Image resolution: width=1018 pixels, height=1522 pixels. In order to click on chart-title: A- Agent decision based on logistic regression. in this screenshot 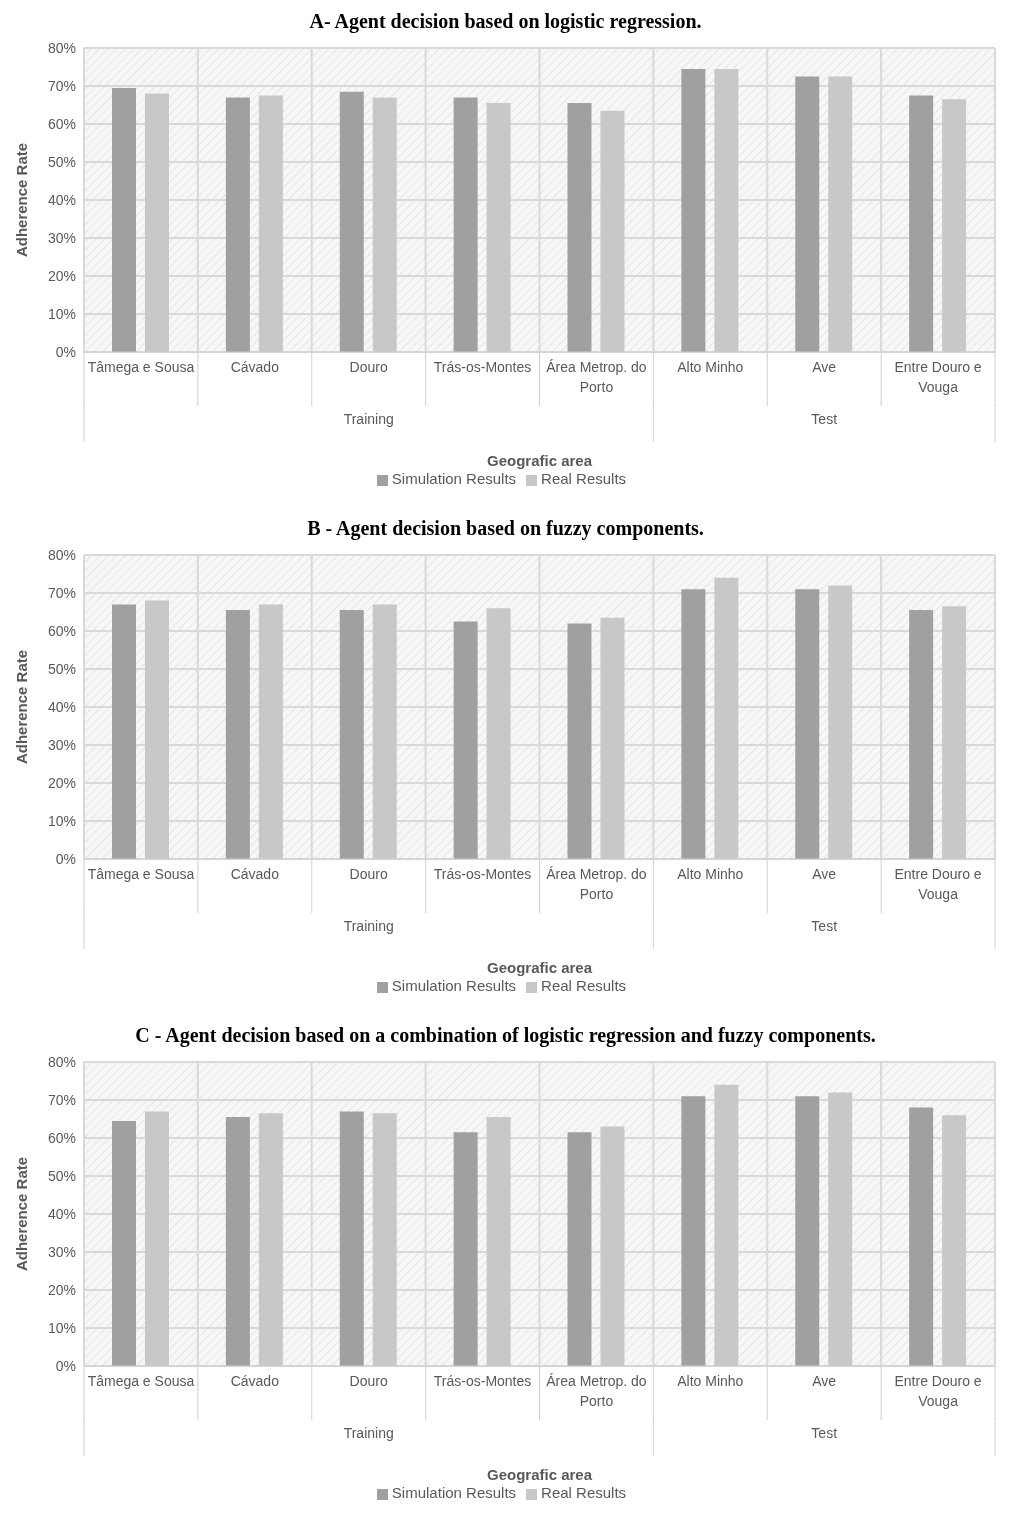, I will do `click(505, 21)`.